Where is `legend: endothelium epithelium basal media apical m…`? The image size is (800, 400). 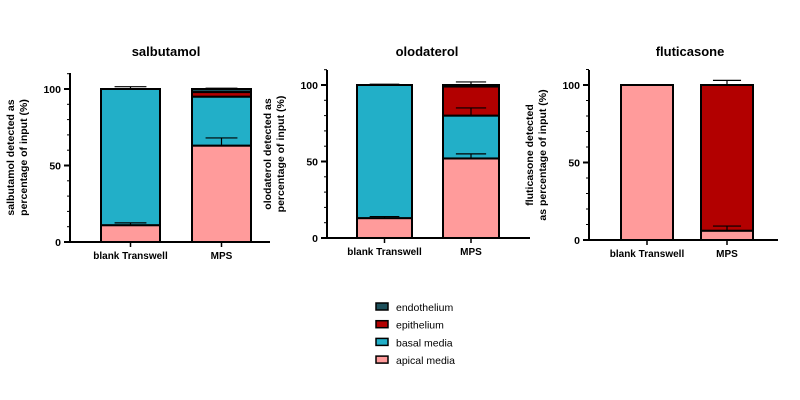
legend: endothelium epithelium basal media apical m… is located at coordinates (415, 334).